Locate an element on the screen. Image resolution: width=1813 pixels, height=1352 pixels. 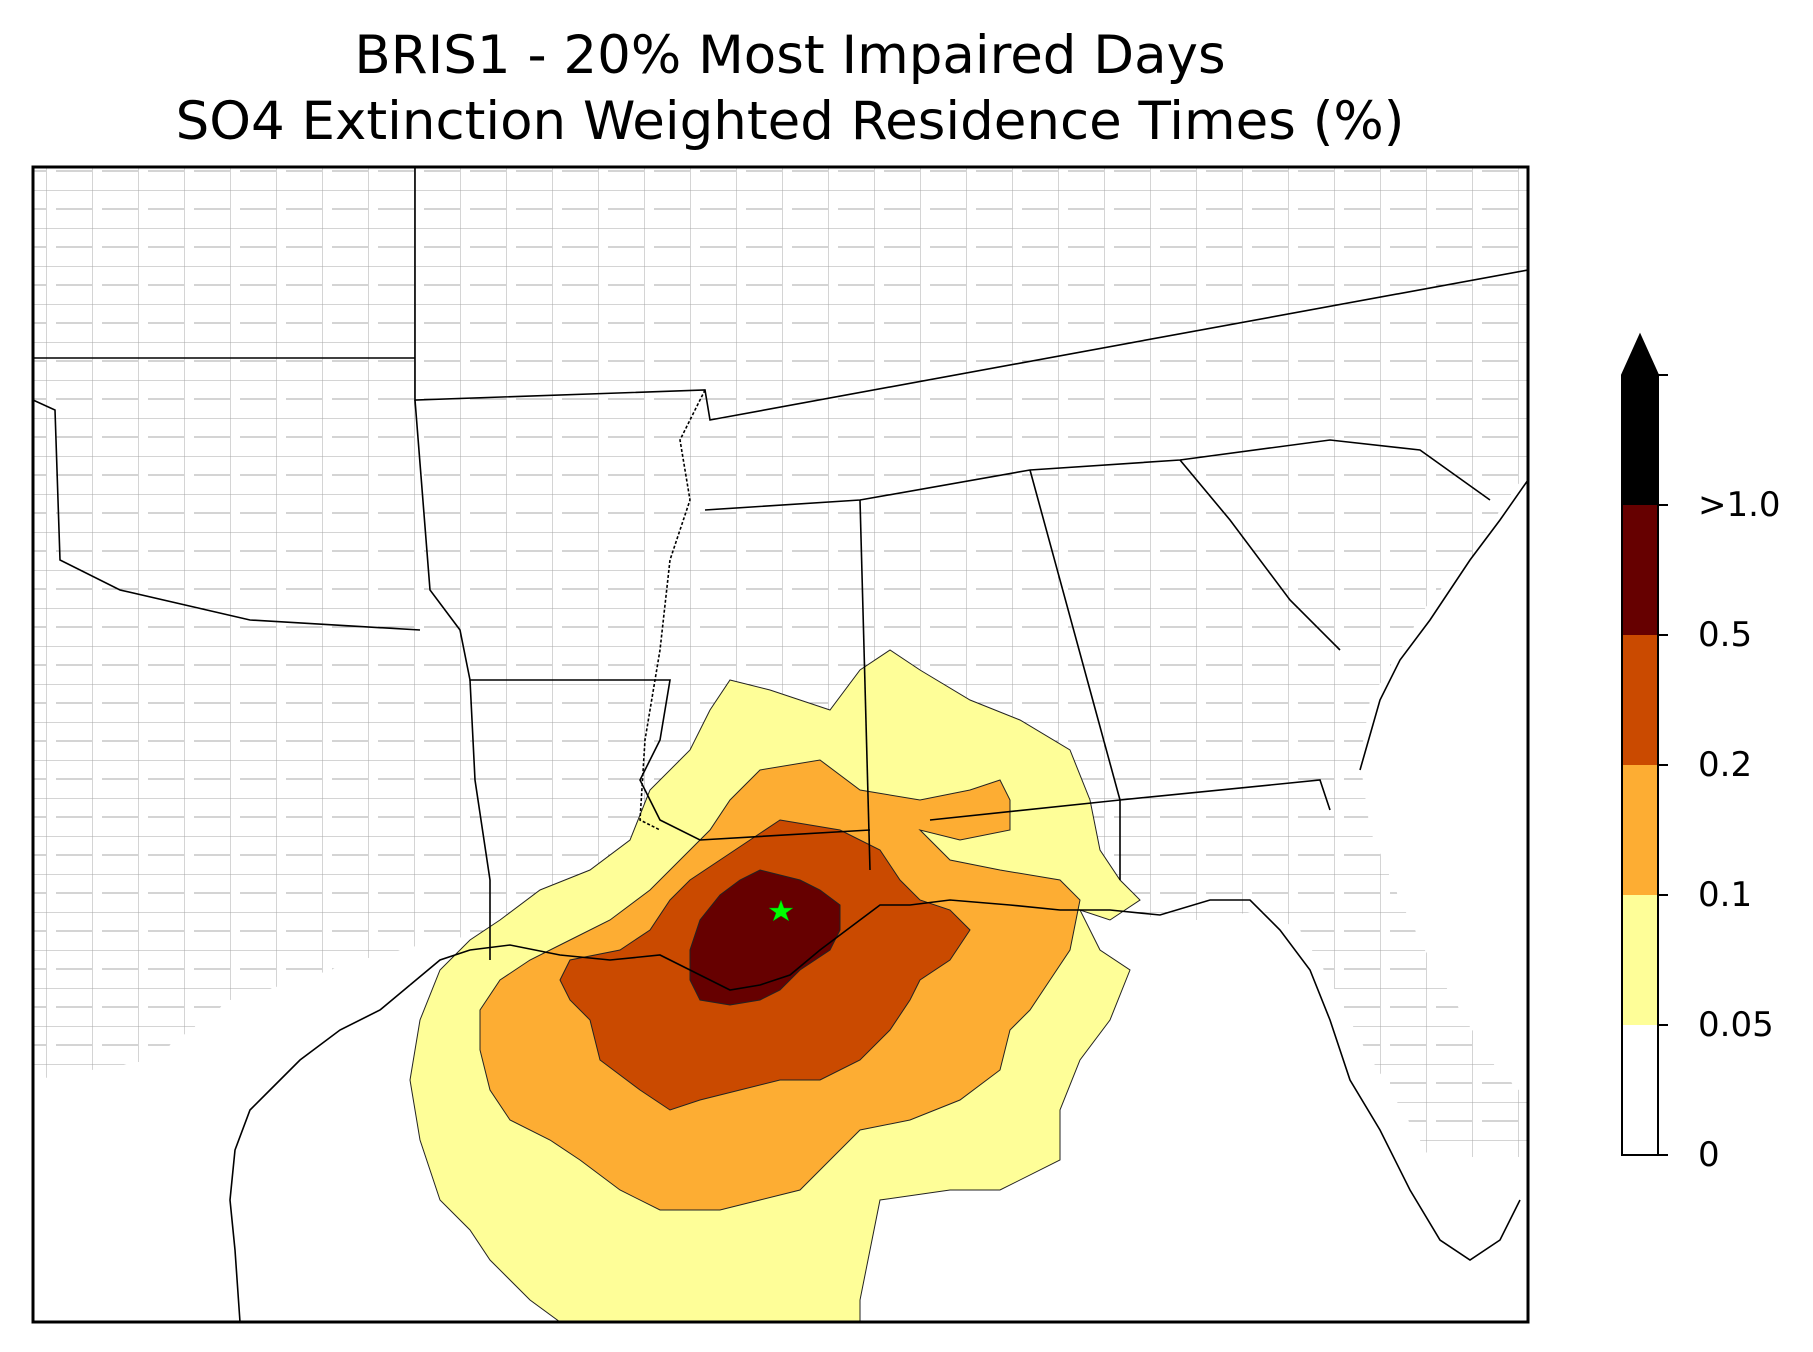
site-star-icon is located at coordinates (781, 910).